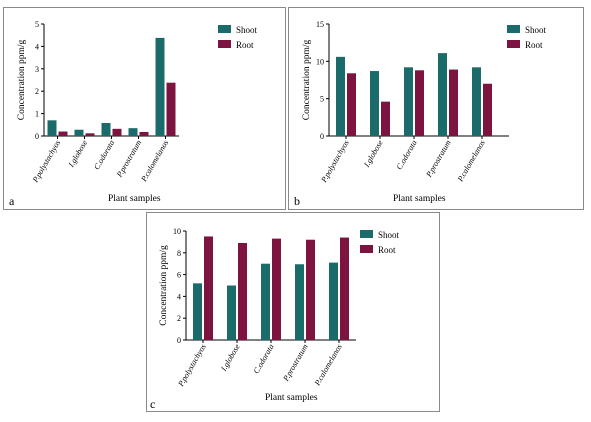 This screenshot has width=591, height=422. Describe the element at coordinates (224, 44) in the screenshot. I see `legend-swatch-a-root` at that location.